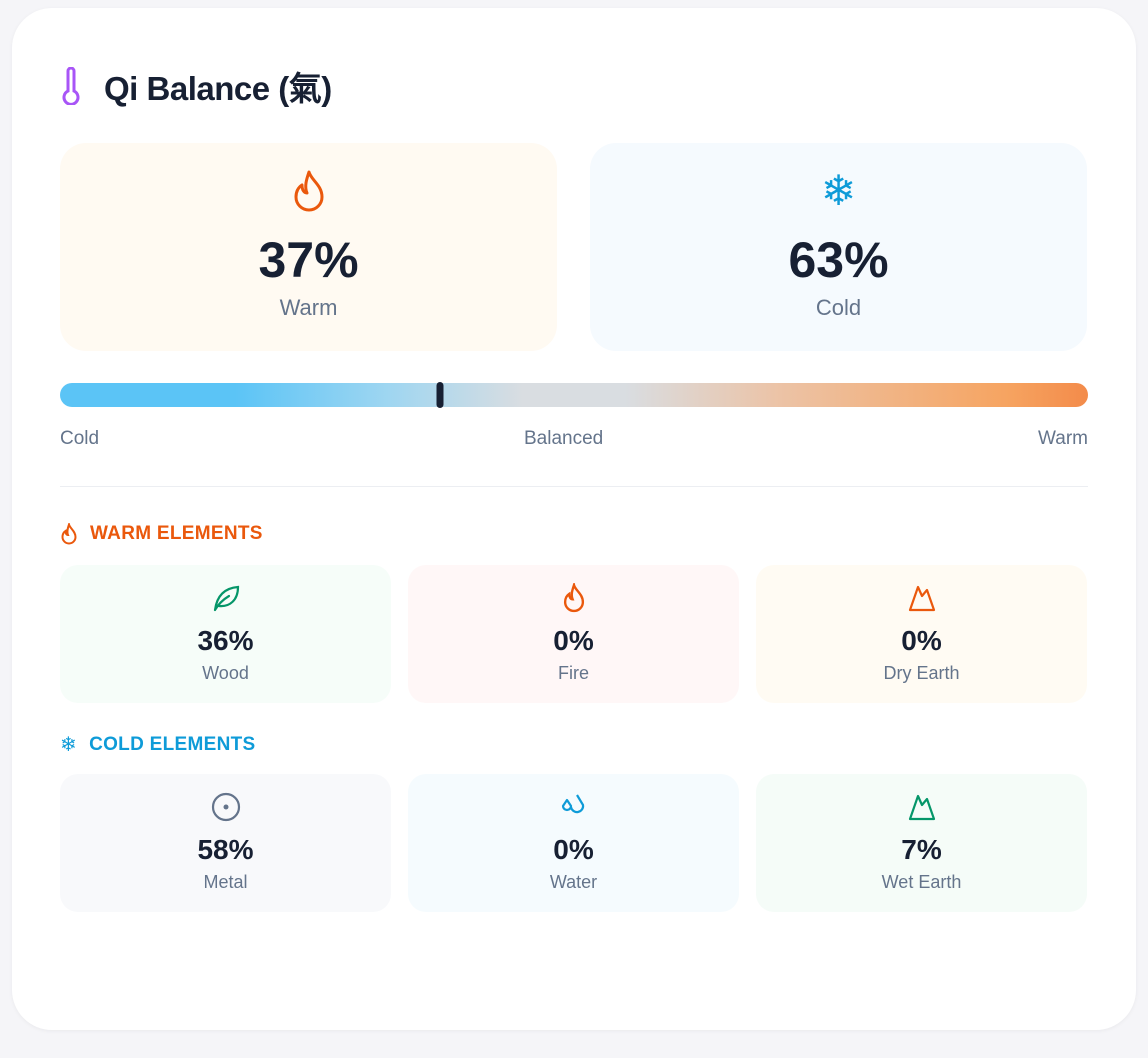 The height and width of the screenshot is (1058, 1148). I want to click on cold-percent: 63%, so click(838, 260).